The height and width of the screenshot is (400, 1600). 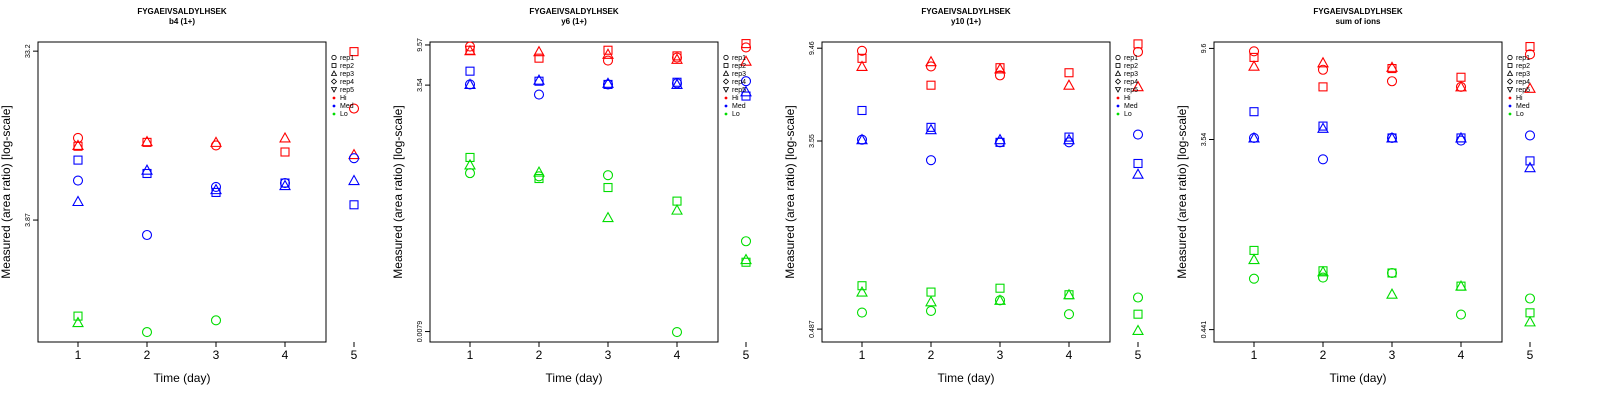 What do you see at coordinates (343, 106) in the screenshot?
I see `legend-item: Med` at bounding box center [343, 106].